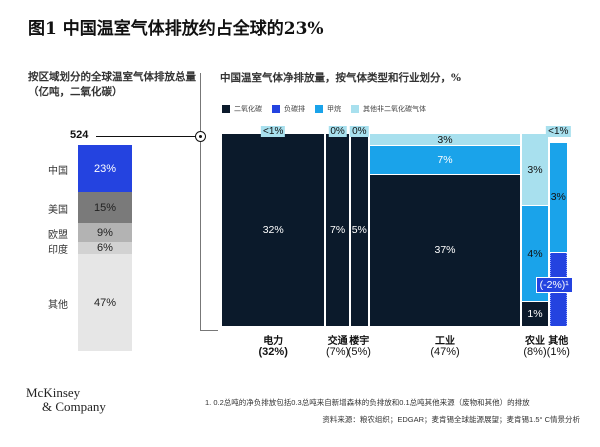 Image resolution: width=600 pixels, height=447 pixels. I want to click on sector-column: 32%, so click(273, 230).